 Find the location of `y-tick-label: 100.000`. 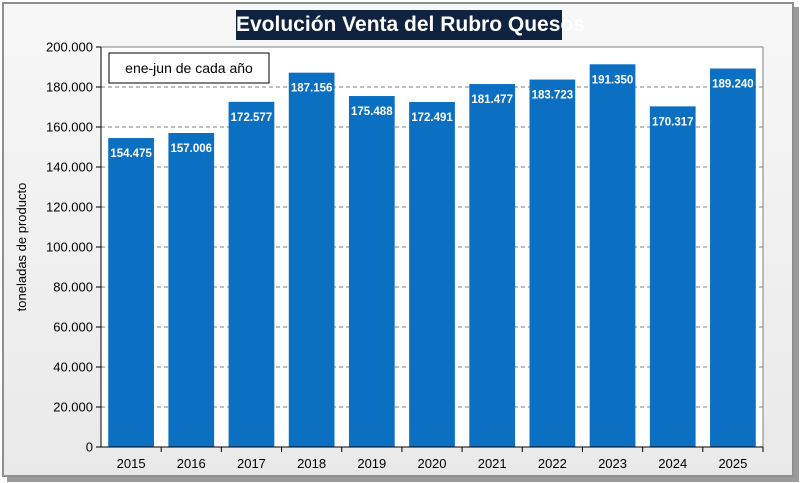

y-tick-label: 100.000 is located at coordinates (69, 247).